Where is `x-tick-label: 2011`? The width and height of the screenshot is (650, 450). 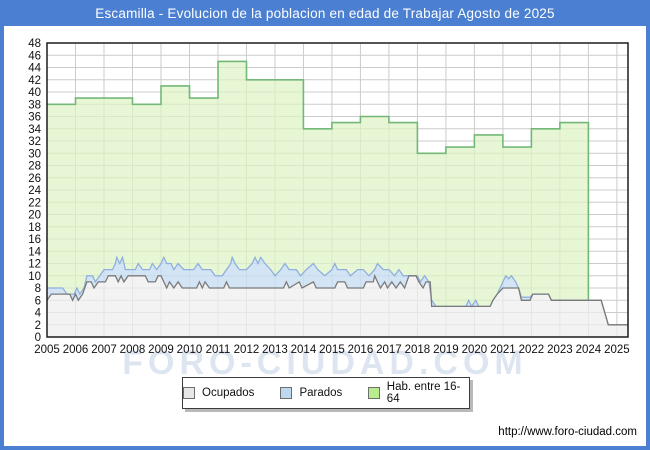 x-tick-label: 2011 is located at coordinates (218, 350).